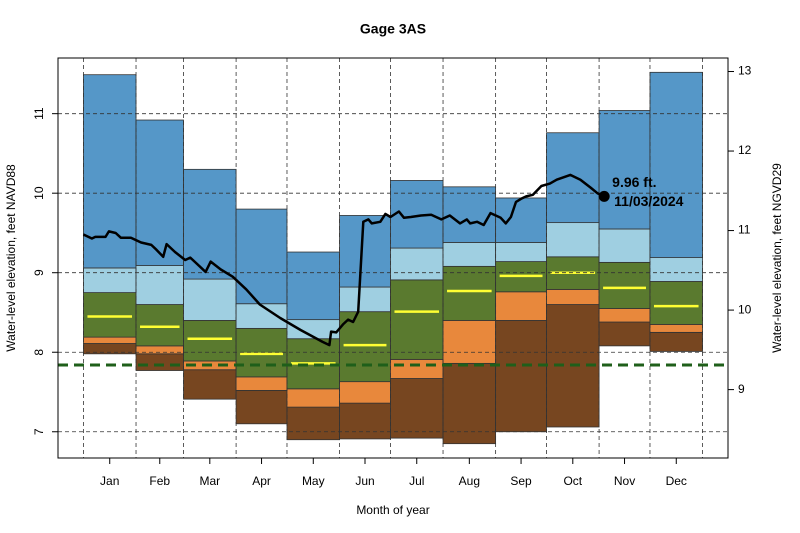 This screenshot has width=800, height=533. What do you see at coordinates (39, 193) in the screenshot?
I see `y-tick-label: 10` at bounding box center [39, 193].